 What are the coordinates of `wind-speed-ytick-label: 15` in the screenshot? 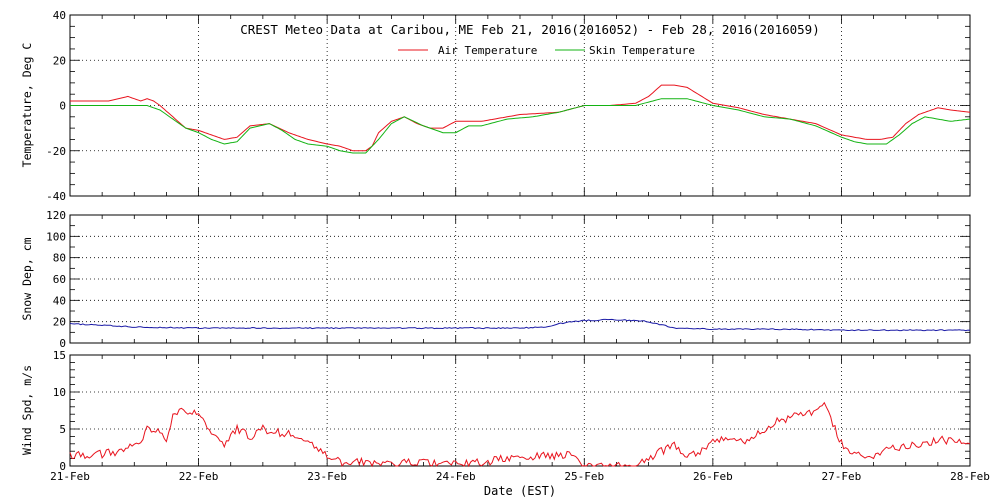 It's located at (59, 355).